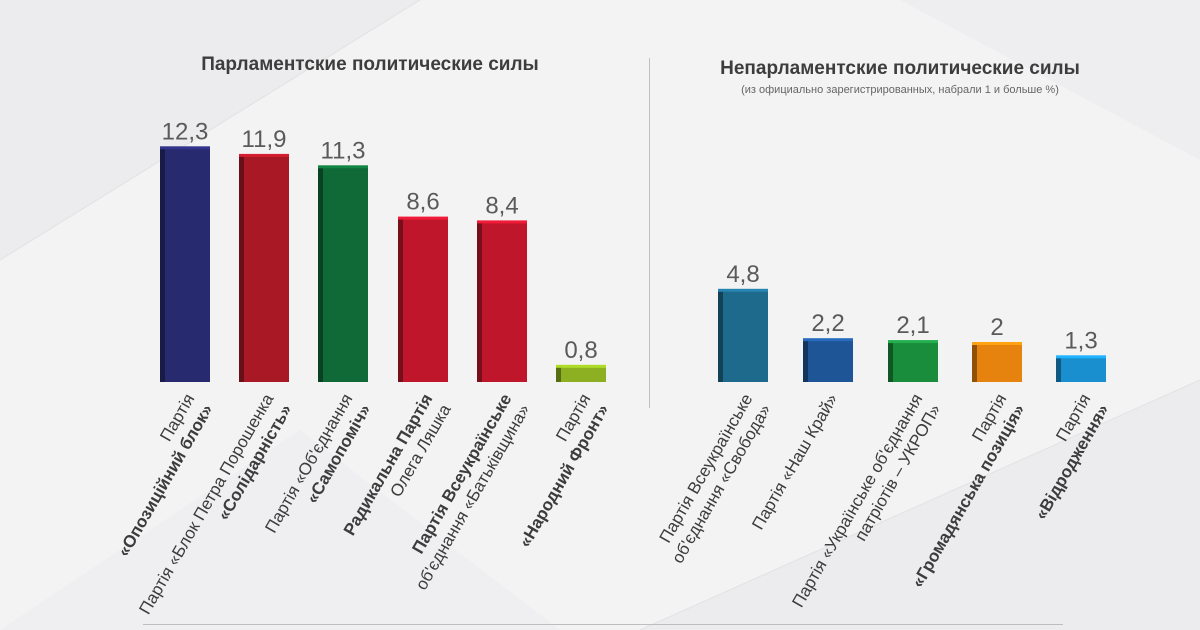 The height and width of the screenshot is (630, 1200). What do you see at coordinates (1080, 340) in the screenshot?
I see `data-label: 1,3` at bounding box center [1080, 340].